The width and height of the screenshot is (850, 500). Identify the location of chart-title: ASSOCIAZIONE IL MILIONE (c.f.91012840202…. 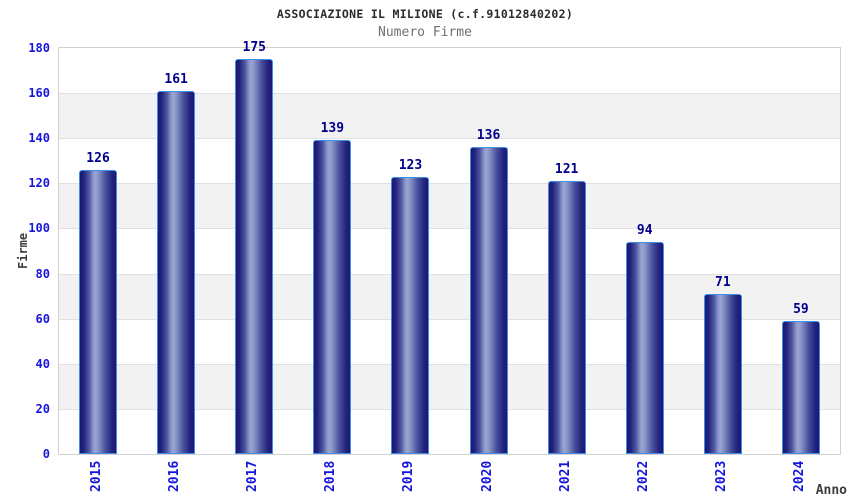
(425, 14).